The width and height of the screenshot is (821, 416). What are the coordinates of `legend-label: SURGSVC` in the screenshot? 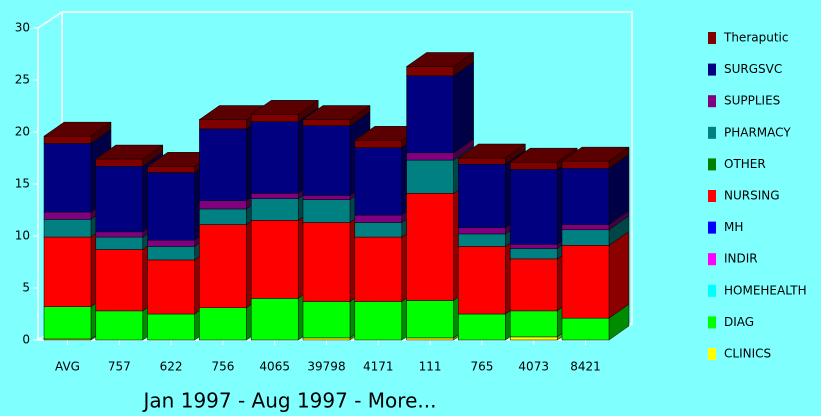 It's located at (753, 69).